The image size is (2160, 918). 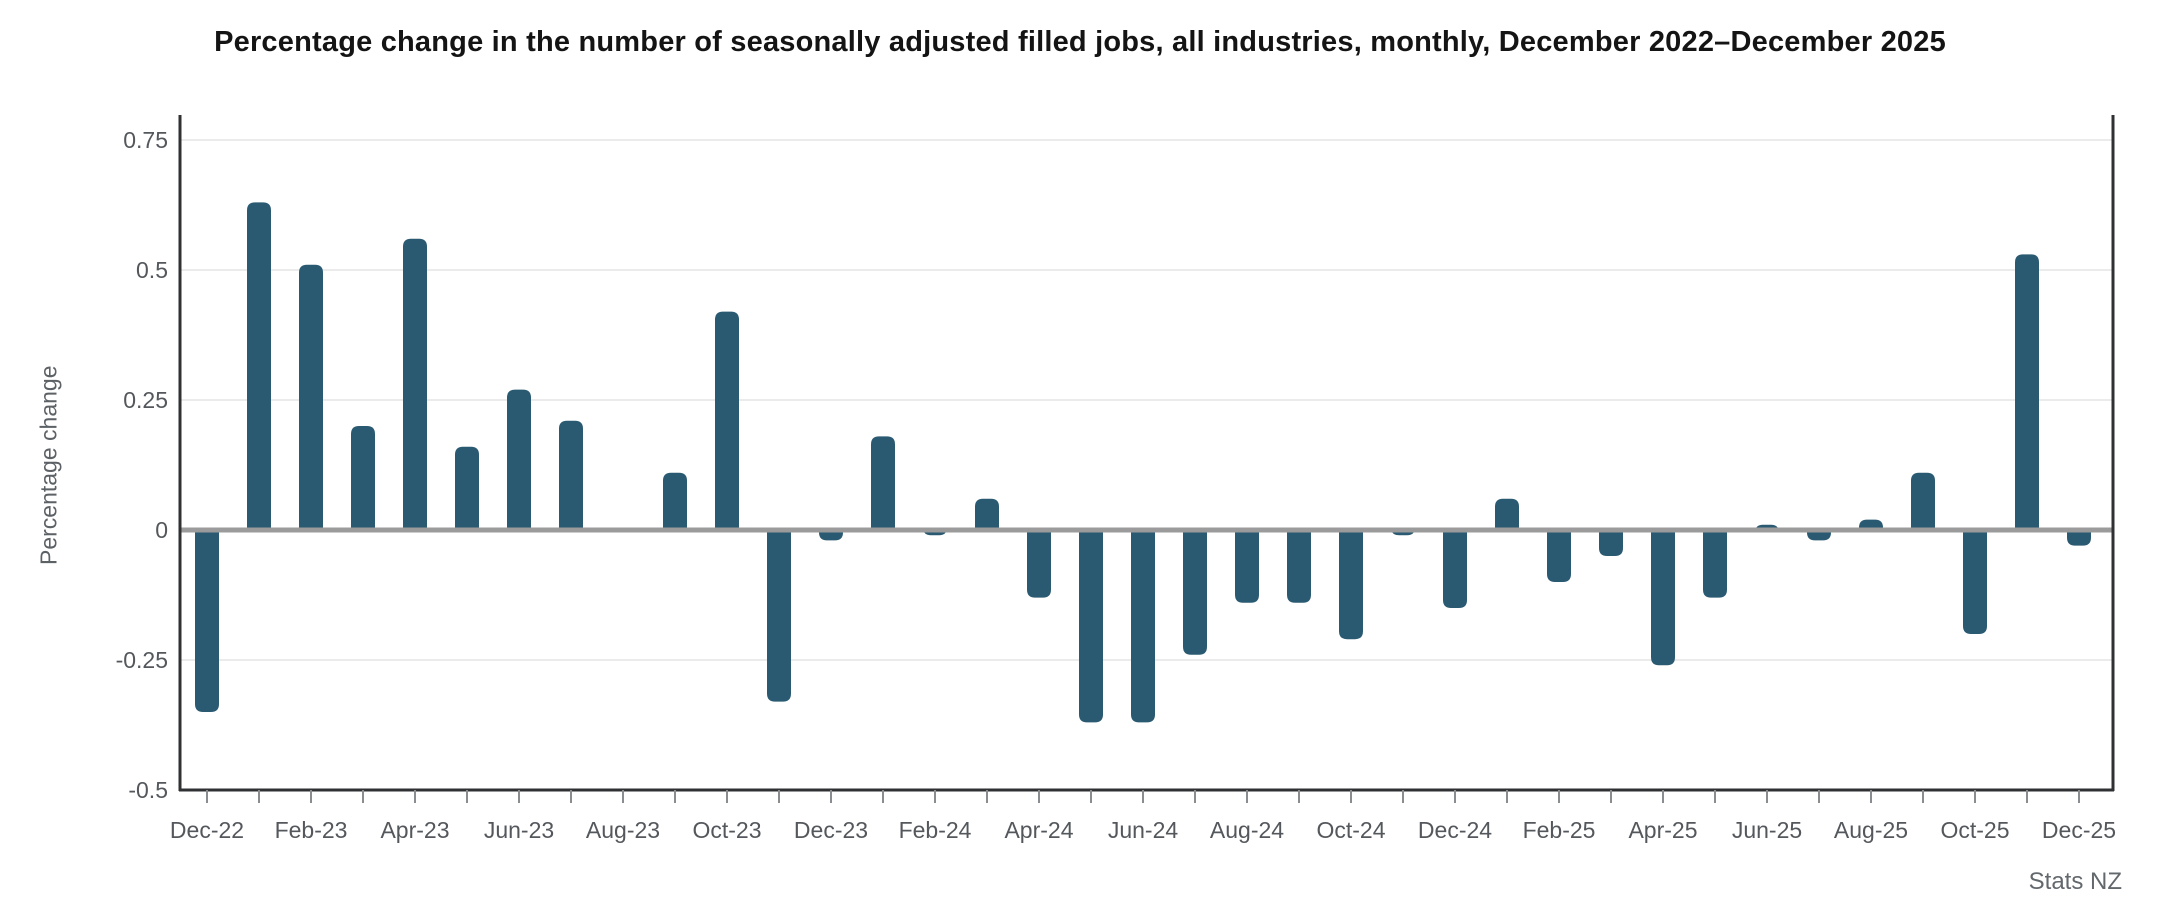 I want to click on x-tick-label: Jun-23, so click(x=519, y=830).